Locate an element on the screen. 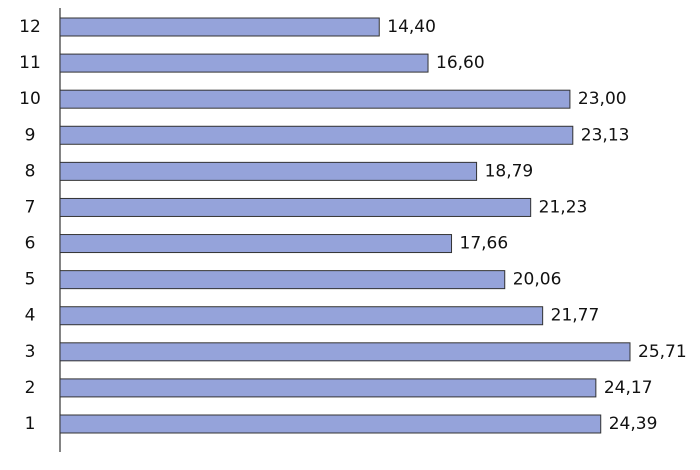 This screenshot has width=700, height=470. y-tick-label: 7 is located at coordinates (30, 207).